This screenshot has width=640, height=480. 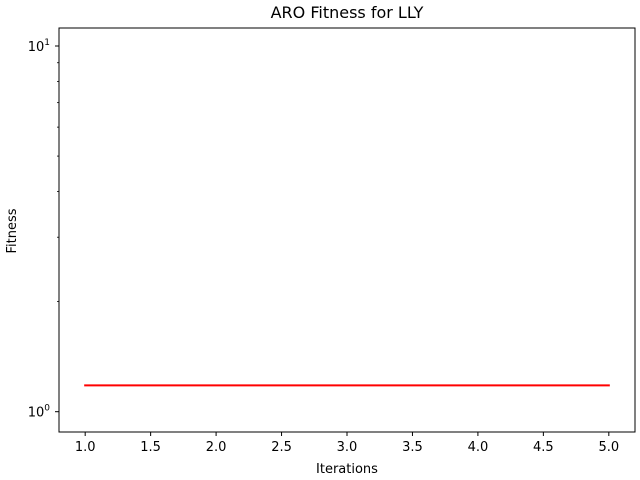 I want to click on x-tick-label: 5.0, so click(x=608, y=447).